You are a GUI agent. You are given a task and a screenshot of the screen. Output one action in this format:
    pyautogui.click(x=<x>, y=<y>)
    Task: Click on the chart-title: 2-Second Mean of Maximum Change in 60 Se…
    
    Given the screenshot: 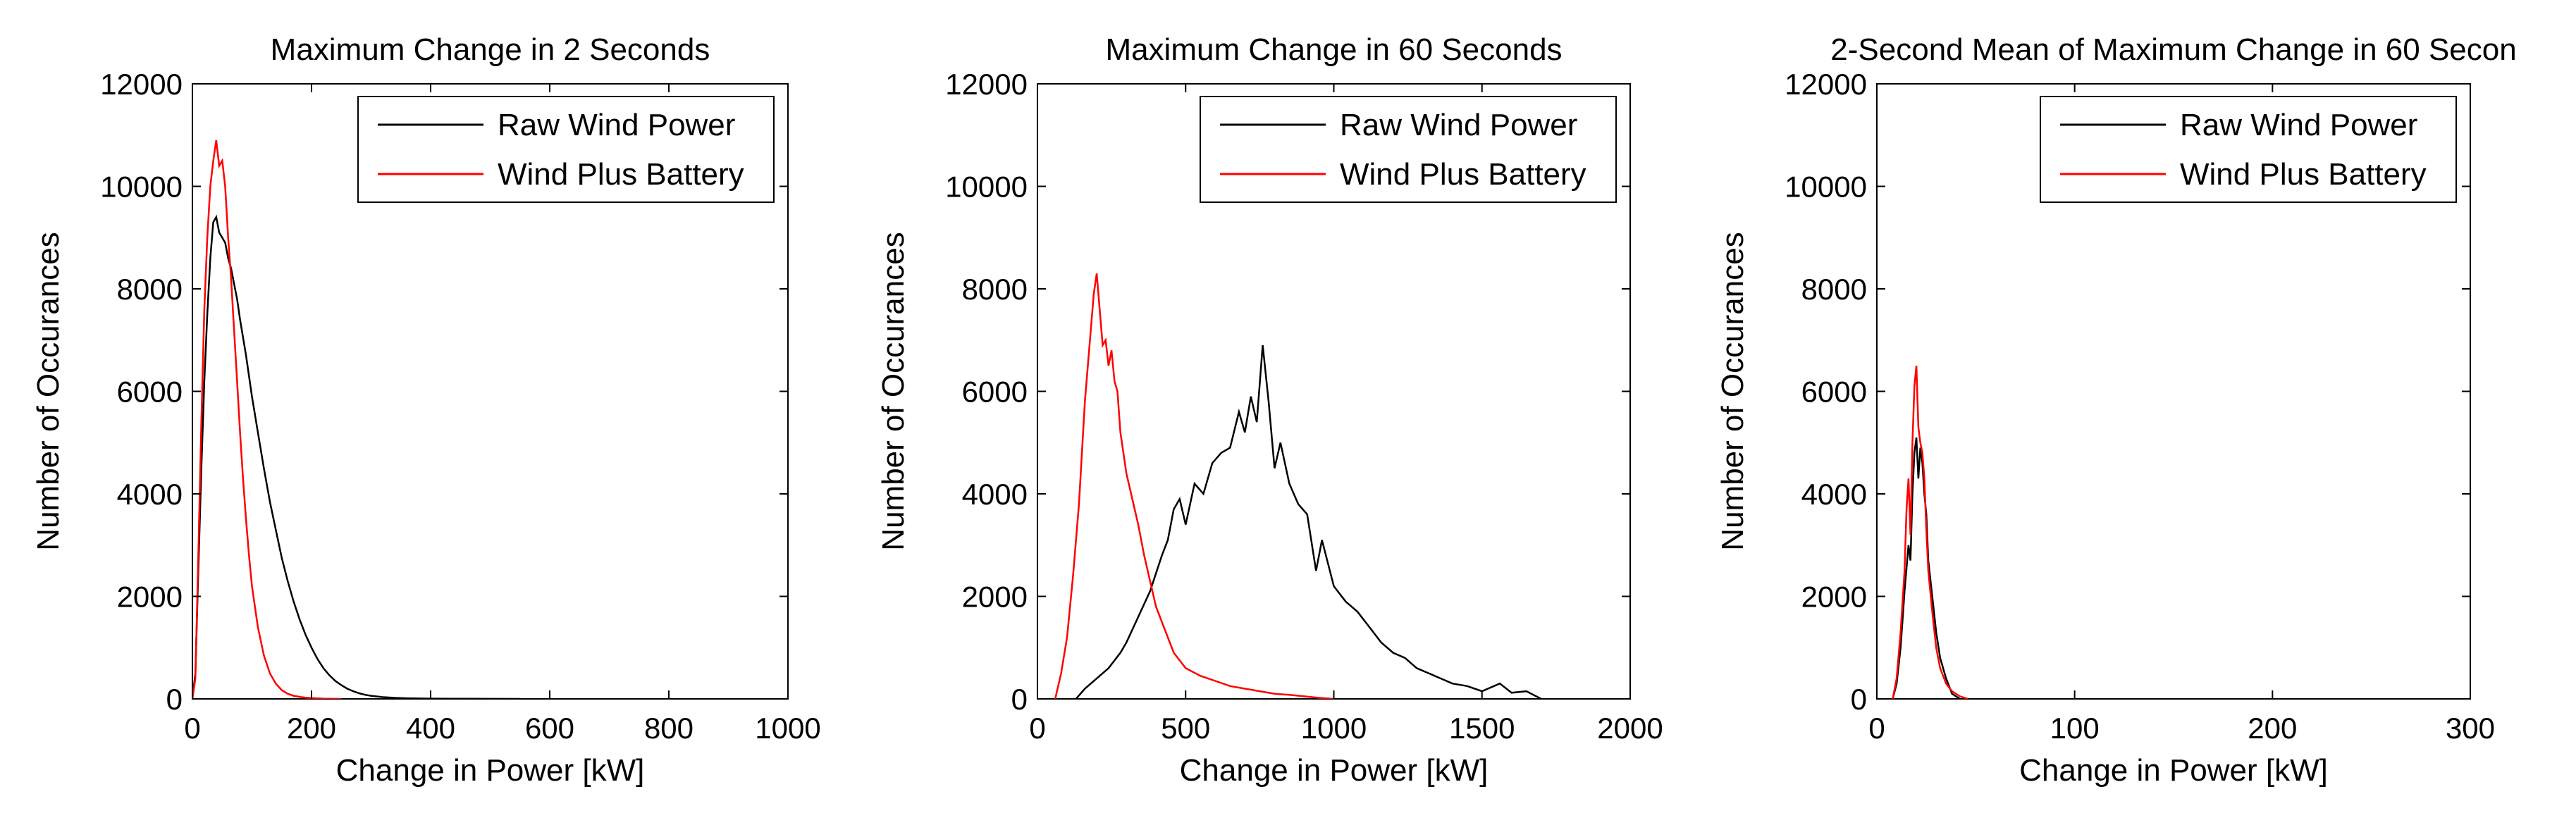 What is the action you would take?
    pyautogui.click(x=2173, y=50)
    